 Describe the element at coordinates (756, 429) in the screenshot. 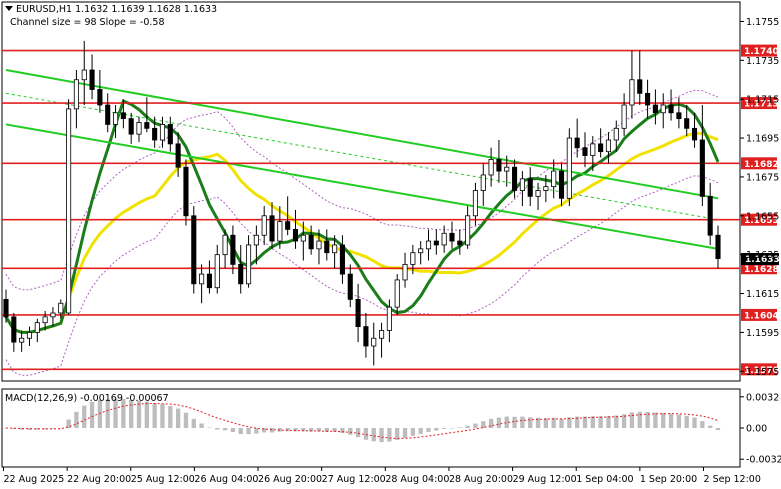

I see `macd-tick-label: 0.00` at that location.